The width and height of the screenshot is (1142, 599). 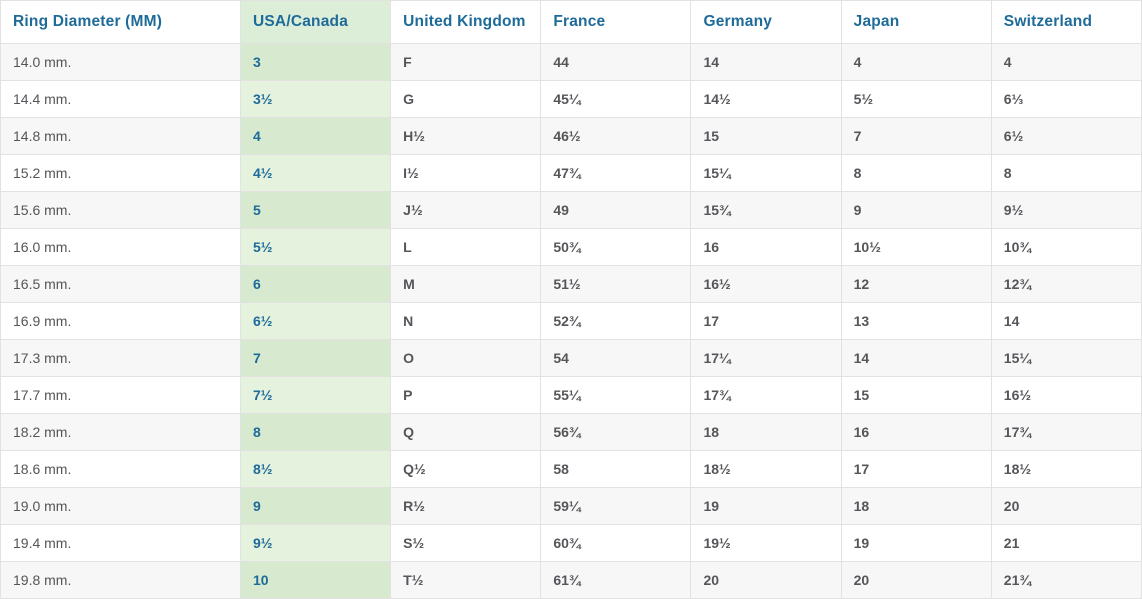 I want to click on cell-japan: 20, so click(x=916, y=580).